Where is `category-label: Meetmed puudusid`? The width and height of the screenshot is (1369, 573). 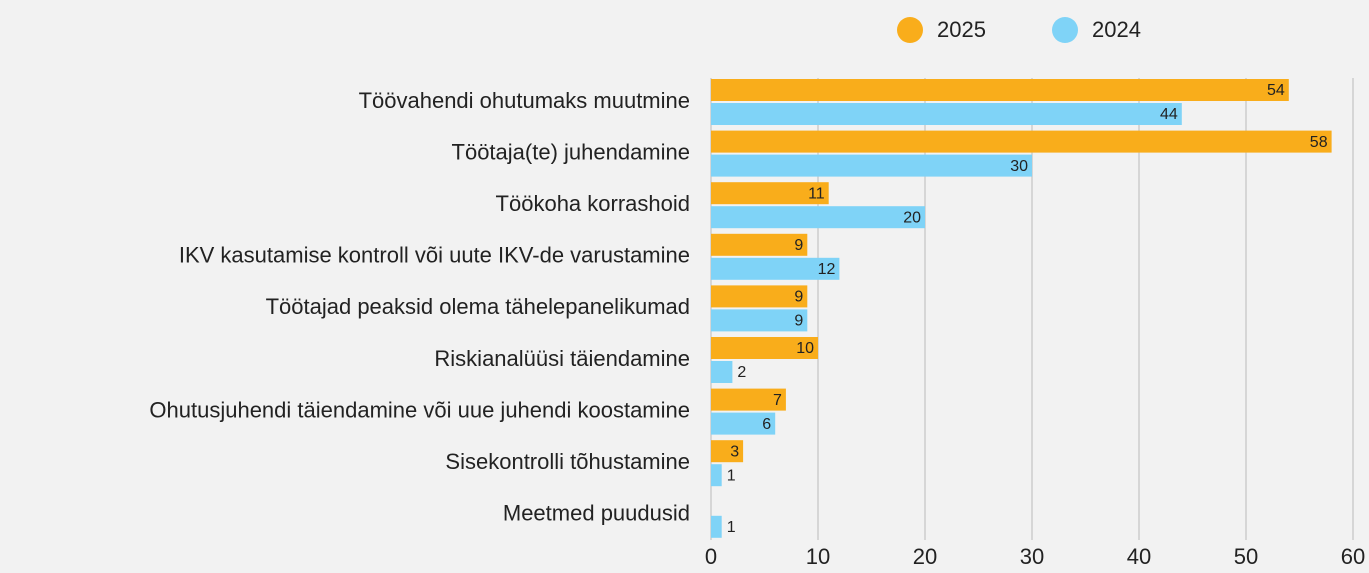 category-label: Meetmed puudusid is located at coordinates (596, 513).